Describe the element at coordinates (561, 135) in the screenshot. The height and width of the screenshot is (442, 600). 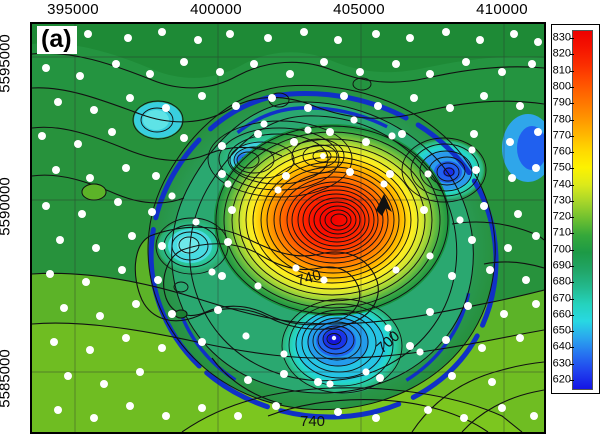
I see `colorbar-tick-770: 770` at that location.